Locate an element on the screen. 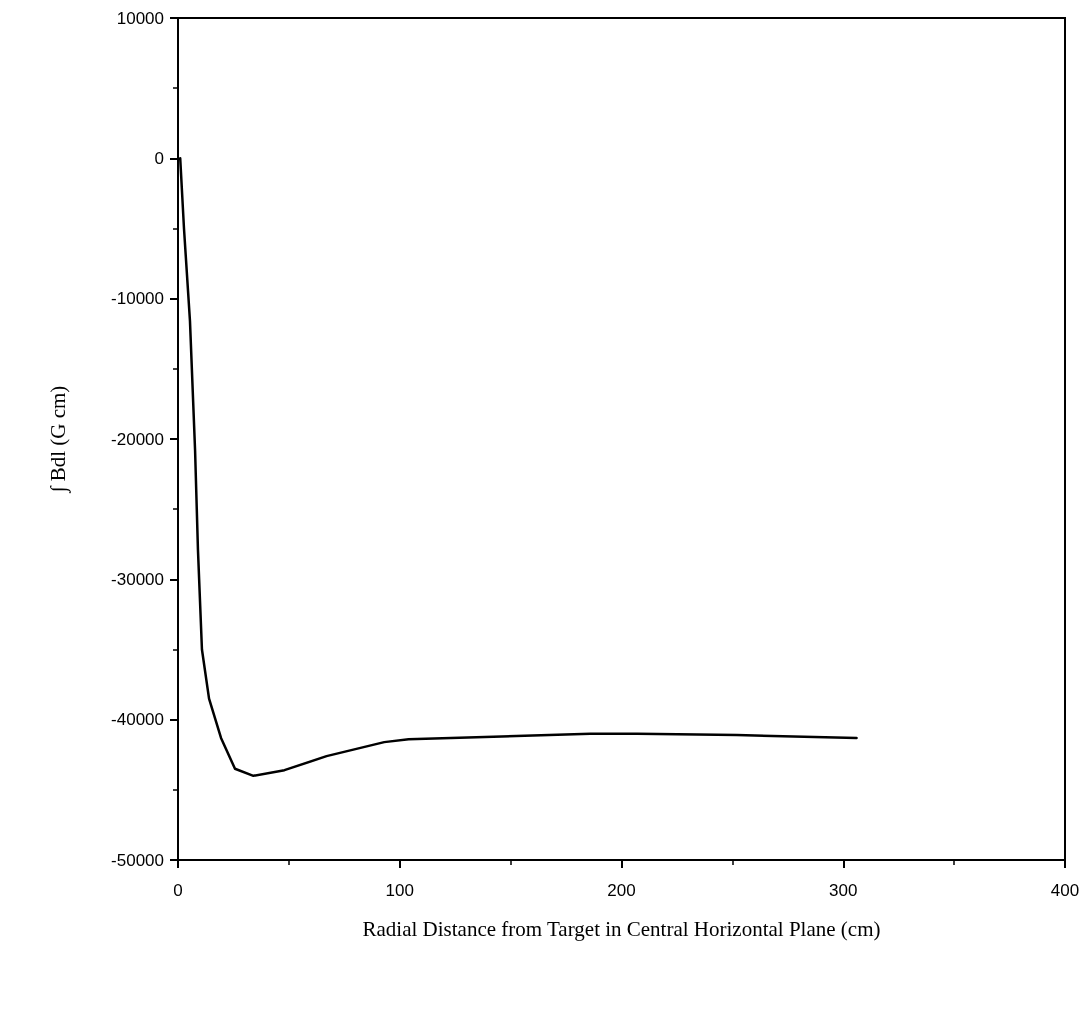  y-tick-label: 10000 is located at coordinates (140, 18).